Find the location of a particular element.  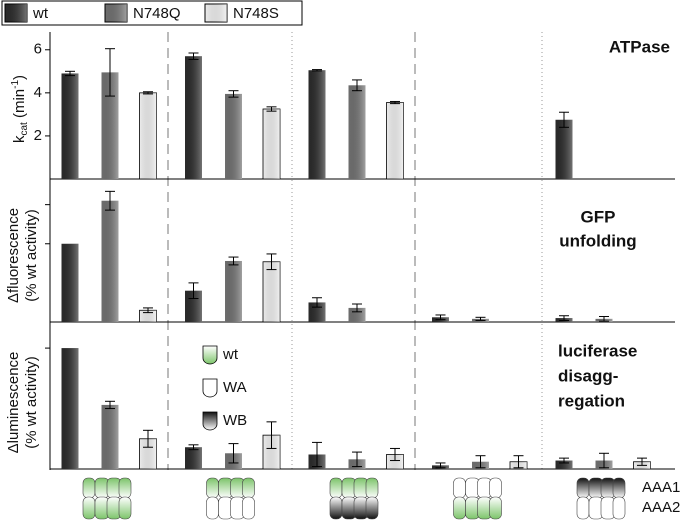

y-tick-label: 2 is located at coordinates (38, 135).